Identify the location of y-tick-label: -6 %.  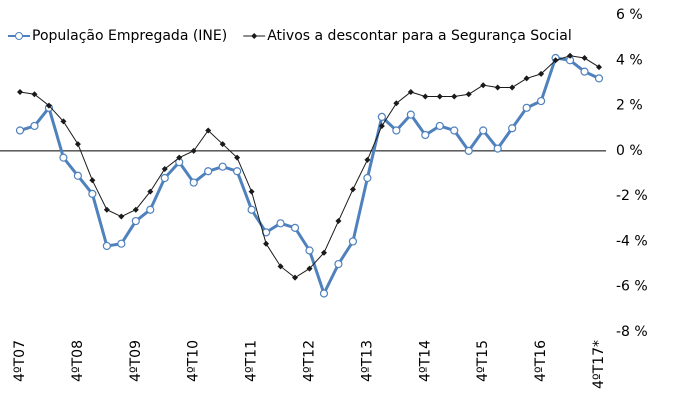
(632, 287).